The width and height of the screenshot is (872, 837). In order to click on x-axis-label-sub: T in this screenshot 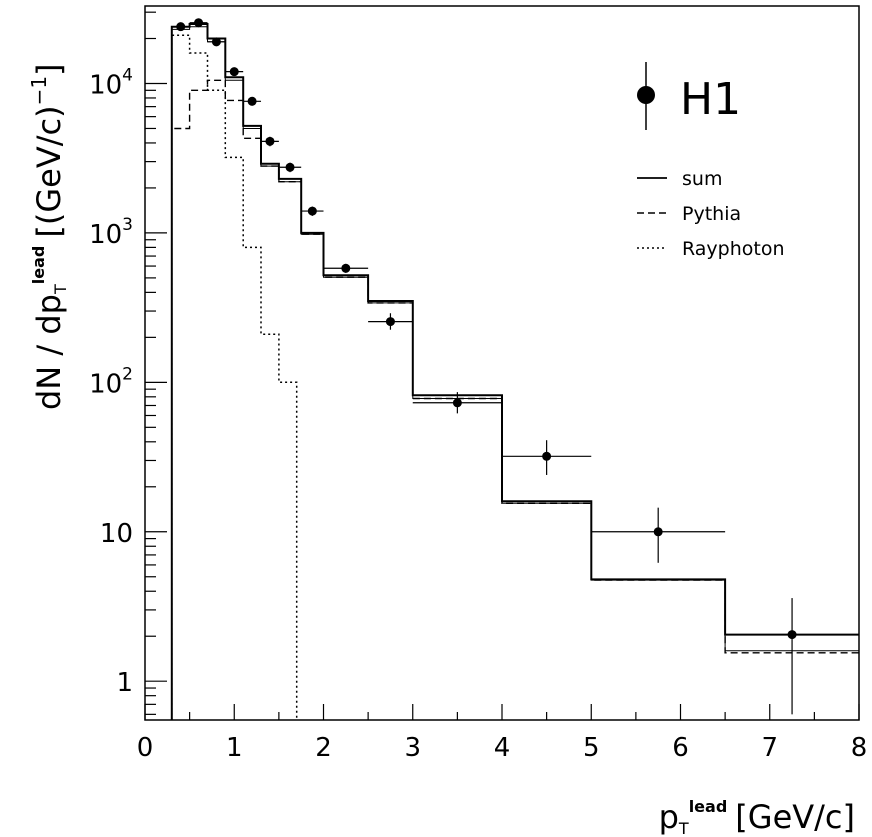, I will do `click(683, 828)`.